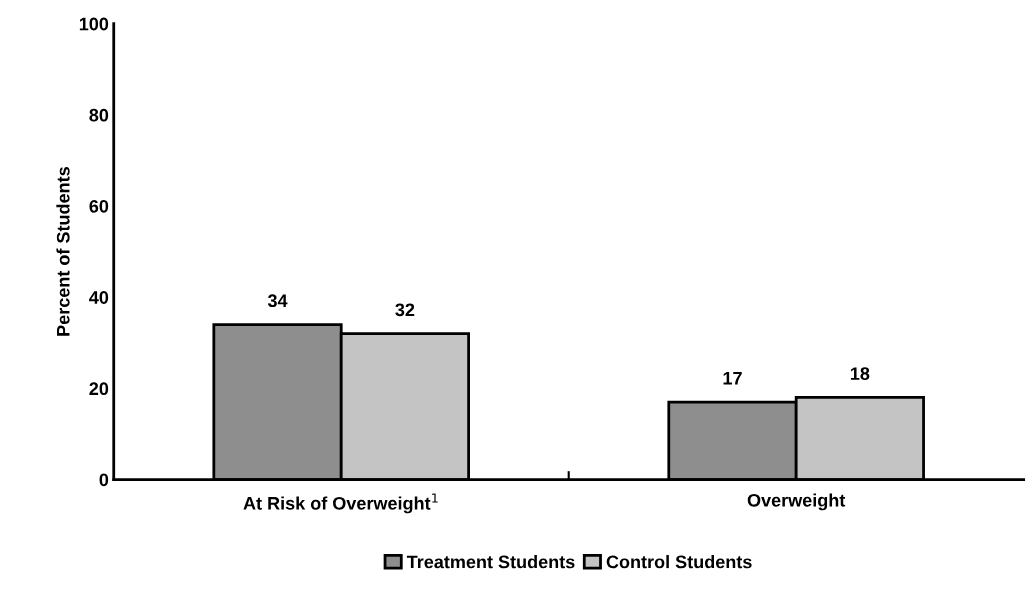  I want to click on x-tick-label: Overweight, so click(796, 502).